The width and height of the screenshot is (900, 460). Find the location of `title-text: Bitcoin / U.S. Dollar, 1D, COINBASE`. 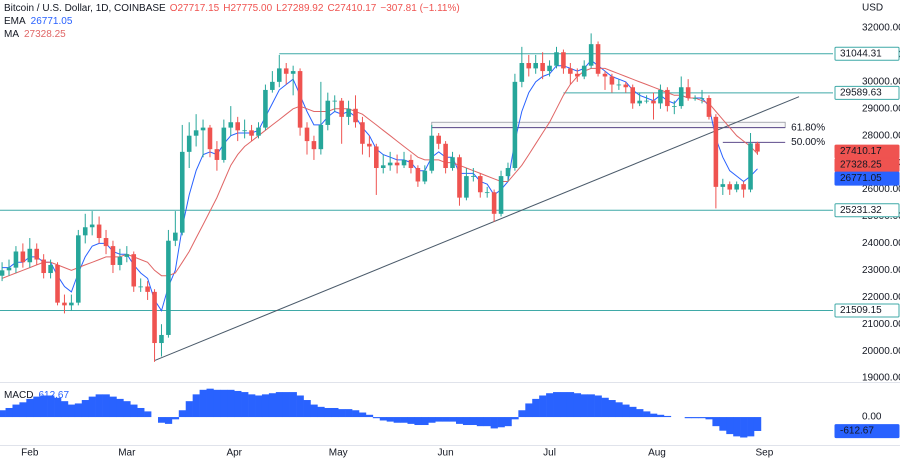

title-text: Bitcoin / U.S. Dollar, 1D, COINBASE is located at coordinates (85, 8).